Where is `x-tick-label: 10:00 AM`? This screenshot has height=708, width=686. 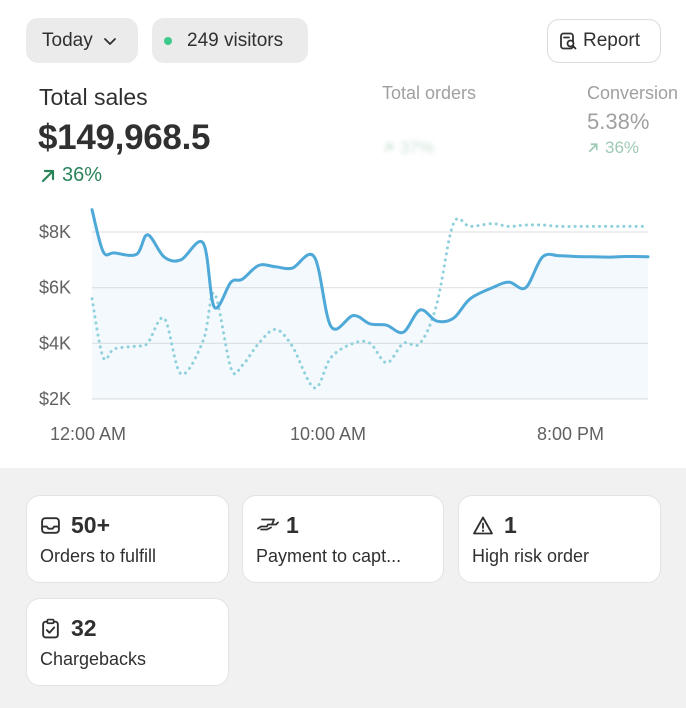 x-tick-label: 10:00 AM is located at coordinates (328, 434).